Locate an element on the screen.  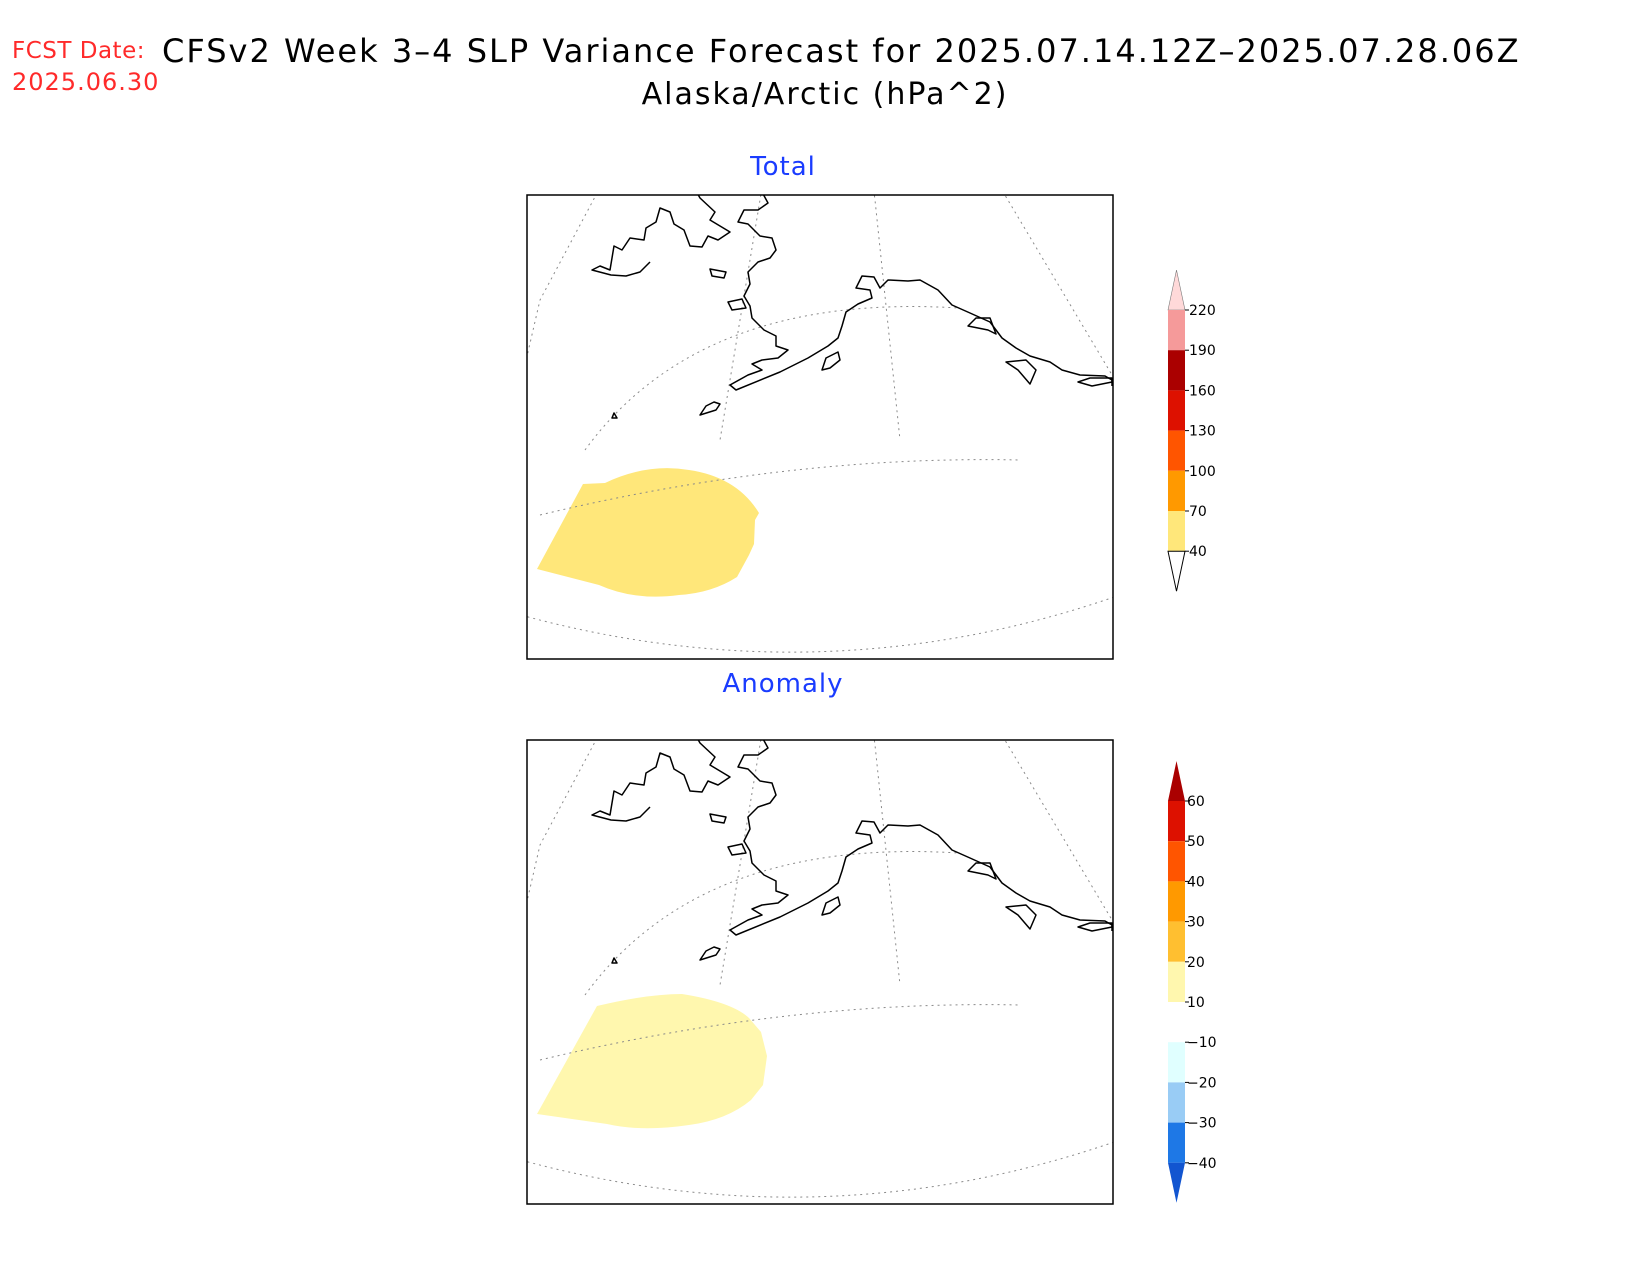
anomaly-colorbar-label: 10 is located at coordinates (1196, 1003).